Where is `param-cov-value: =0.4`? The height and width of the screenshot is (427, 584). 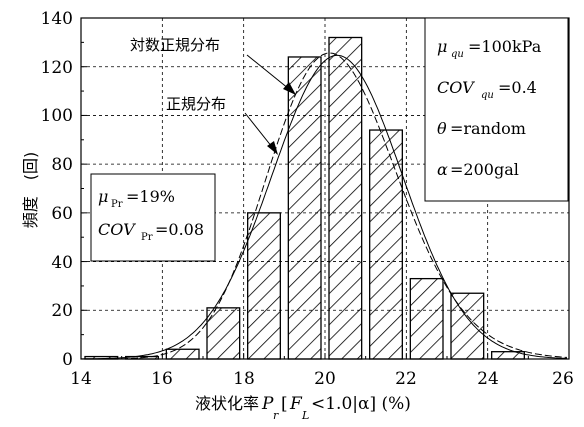 param-cov-value: =0.4 is located at coordinates (517, 87).